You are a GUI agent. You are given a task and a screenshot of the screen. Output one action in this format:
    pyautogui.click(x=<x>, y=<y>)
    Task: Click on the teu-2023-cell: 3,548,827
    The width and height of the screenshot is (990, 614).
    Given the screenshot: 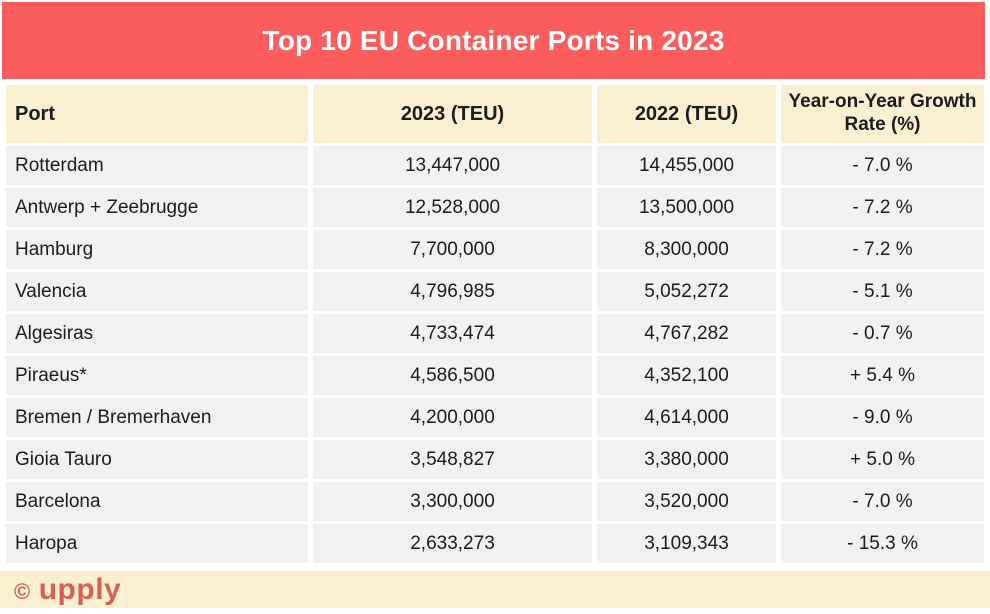 What is the action you would take?
    pyautogui.click(x=452, y=459)
    